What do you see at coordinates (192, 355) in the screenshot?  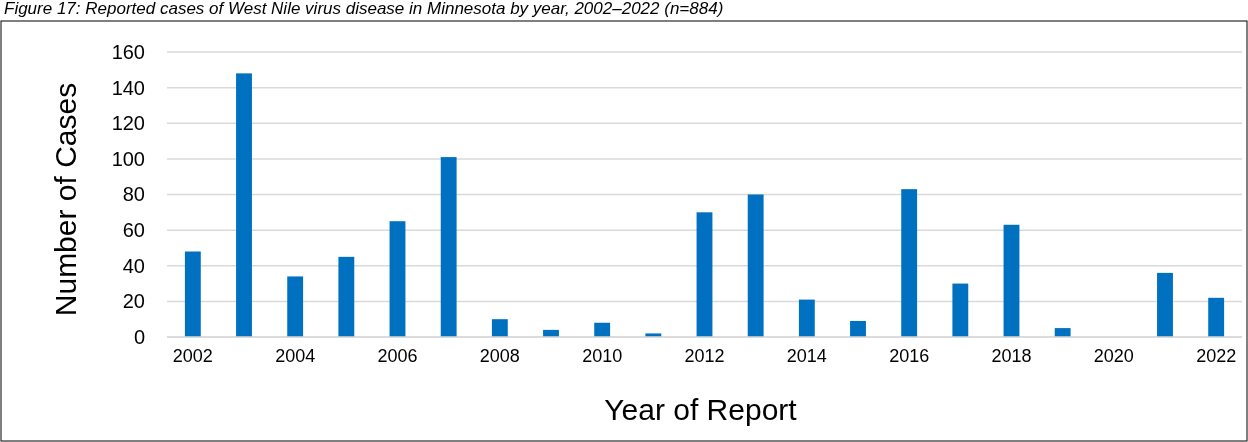 I see `x-tick-label: 2002` at bounding box center [192, 355].